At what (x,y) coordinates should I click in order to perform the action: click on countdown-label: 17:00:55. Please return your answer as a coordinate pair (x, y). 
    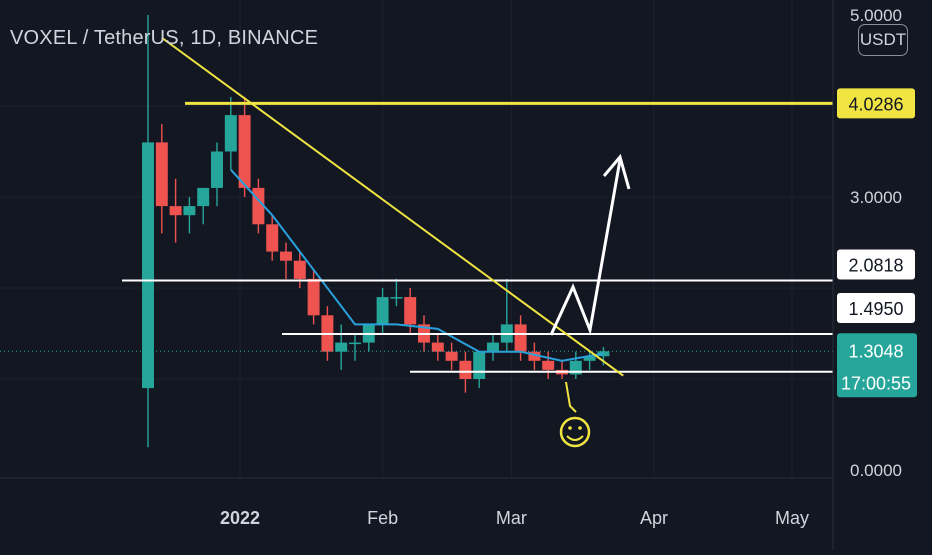
    Looking at the image, I should click on (876, 383).